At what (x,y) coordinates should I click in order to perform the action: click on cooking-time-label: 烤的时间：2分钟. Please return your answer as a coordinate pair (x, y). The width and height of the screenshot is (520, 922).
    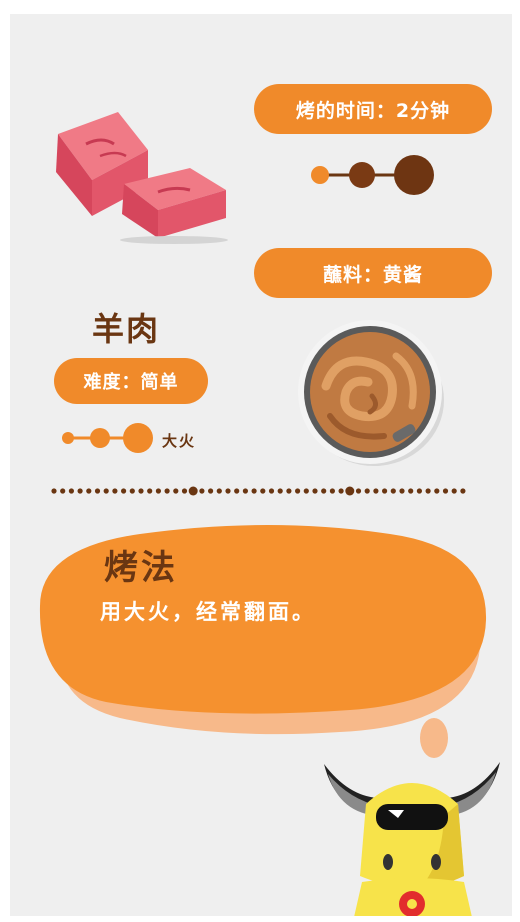
    Looking at the image, I should click on (373, 110).